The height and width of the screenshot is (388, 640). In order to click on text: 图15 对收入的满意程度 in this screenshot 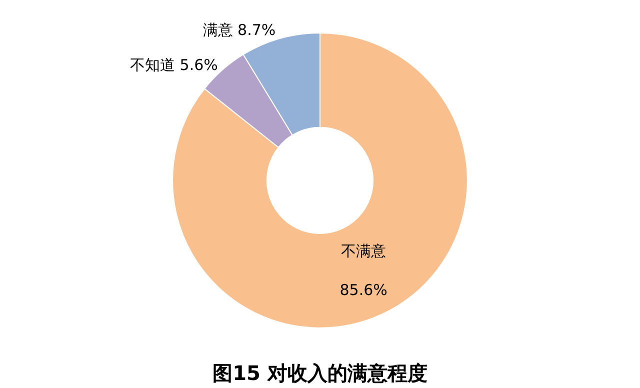, I will do `click(320, 373)`.